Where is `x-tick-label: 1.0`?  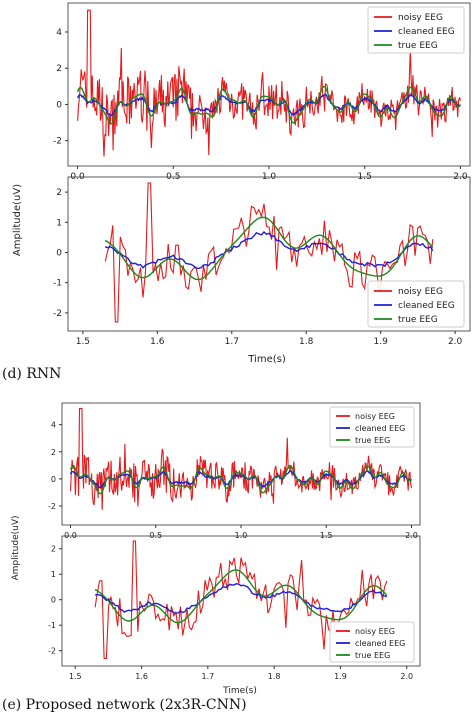 x-tick-label: 1.0 is located at coordinates (241, 535).